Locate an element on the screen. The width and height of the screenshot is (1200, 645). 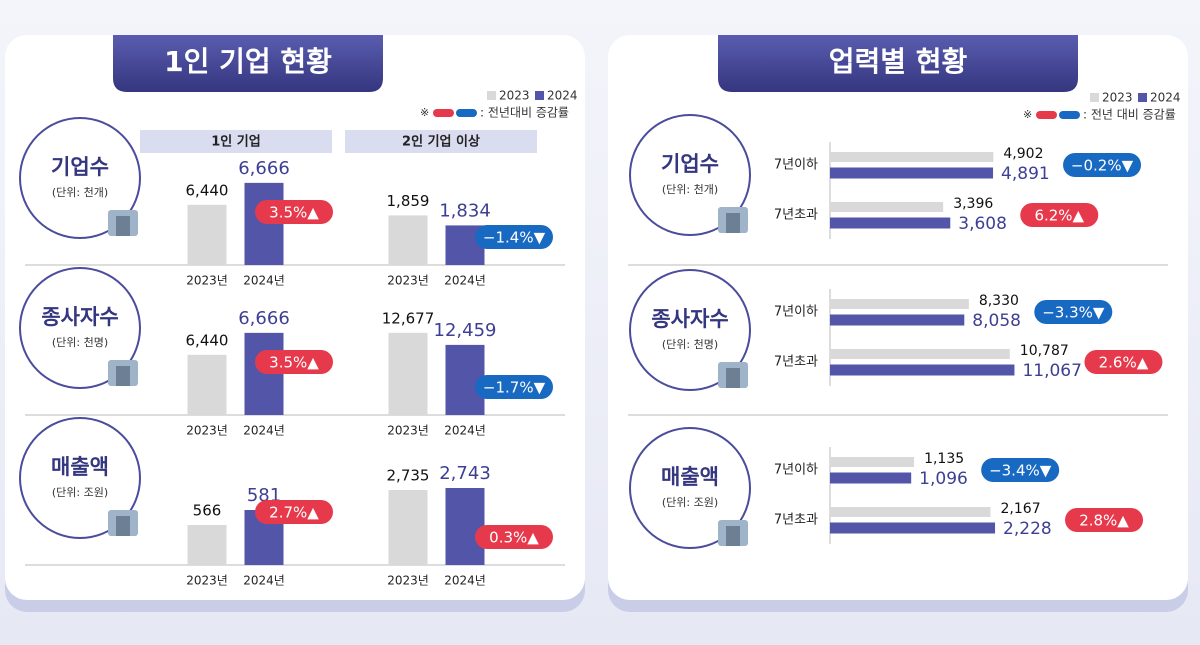
value-label: 2,743 is located at coordinates (465, 473).